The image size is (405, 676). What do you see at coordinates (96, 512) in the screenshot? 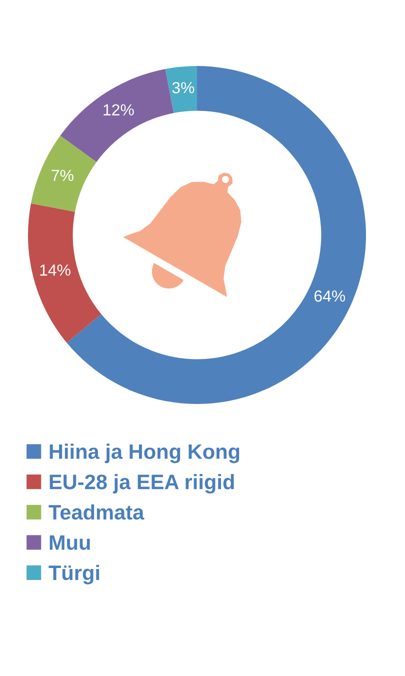
I see `legend-label: Teadmata` at bounding box center [96, 512].